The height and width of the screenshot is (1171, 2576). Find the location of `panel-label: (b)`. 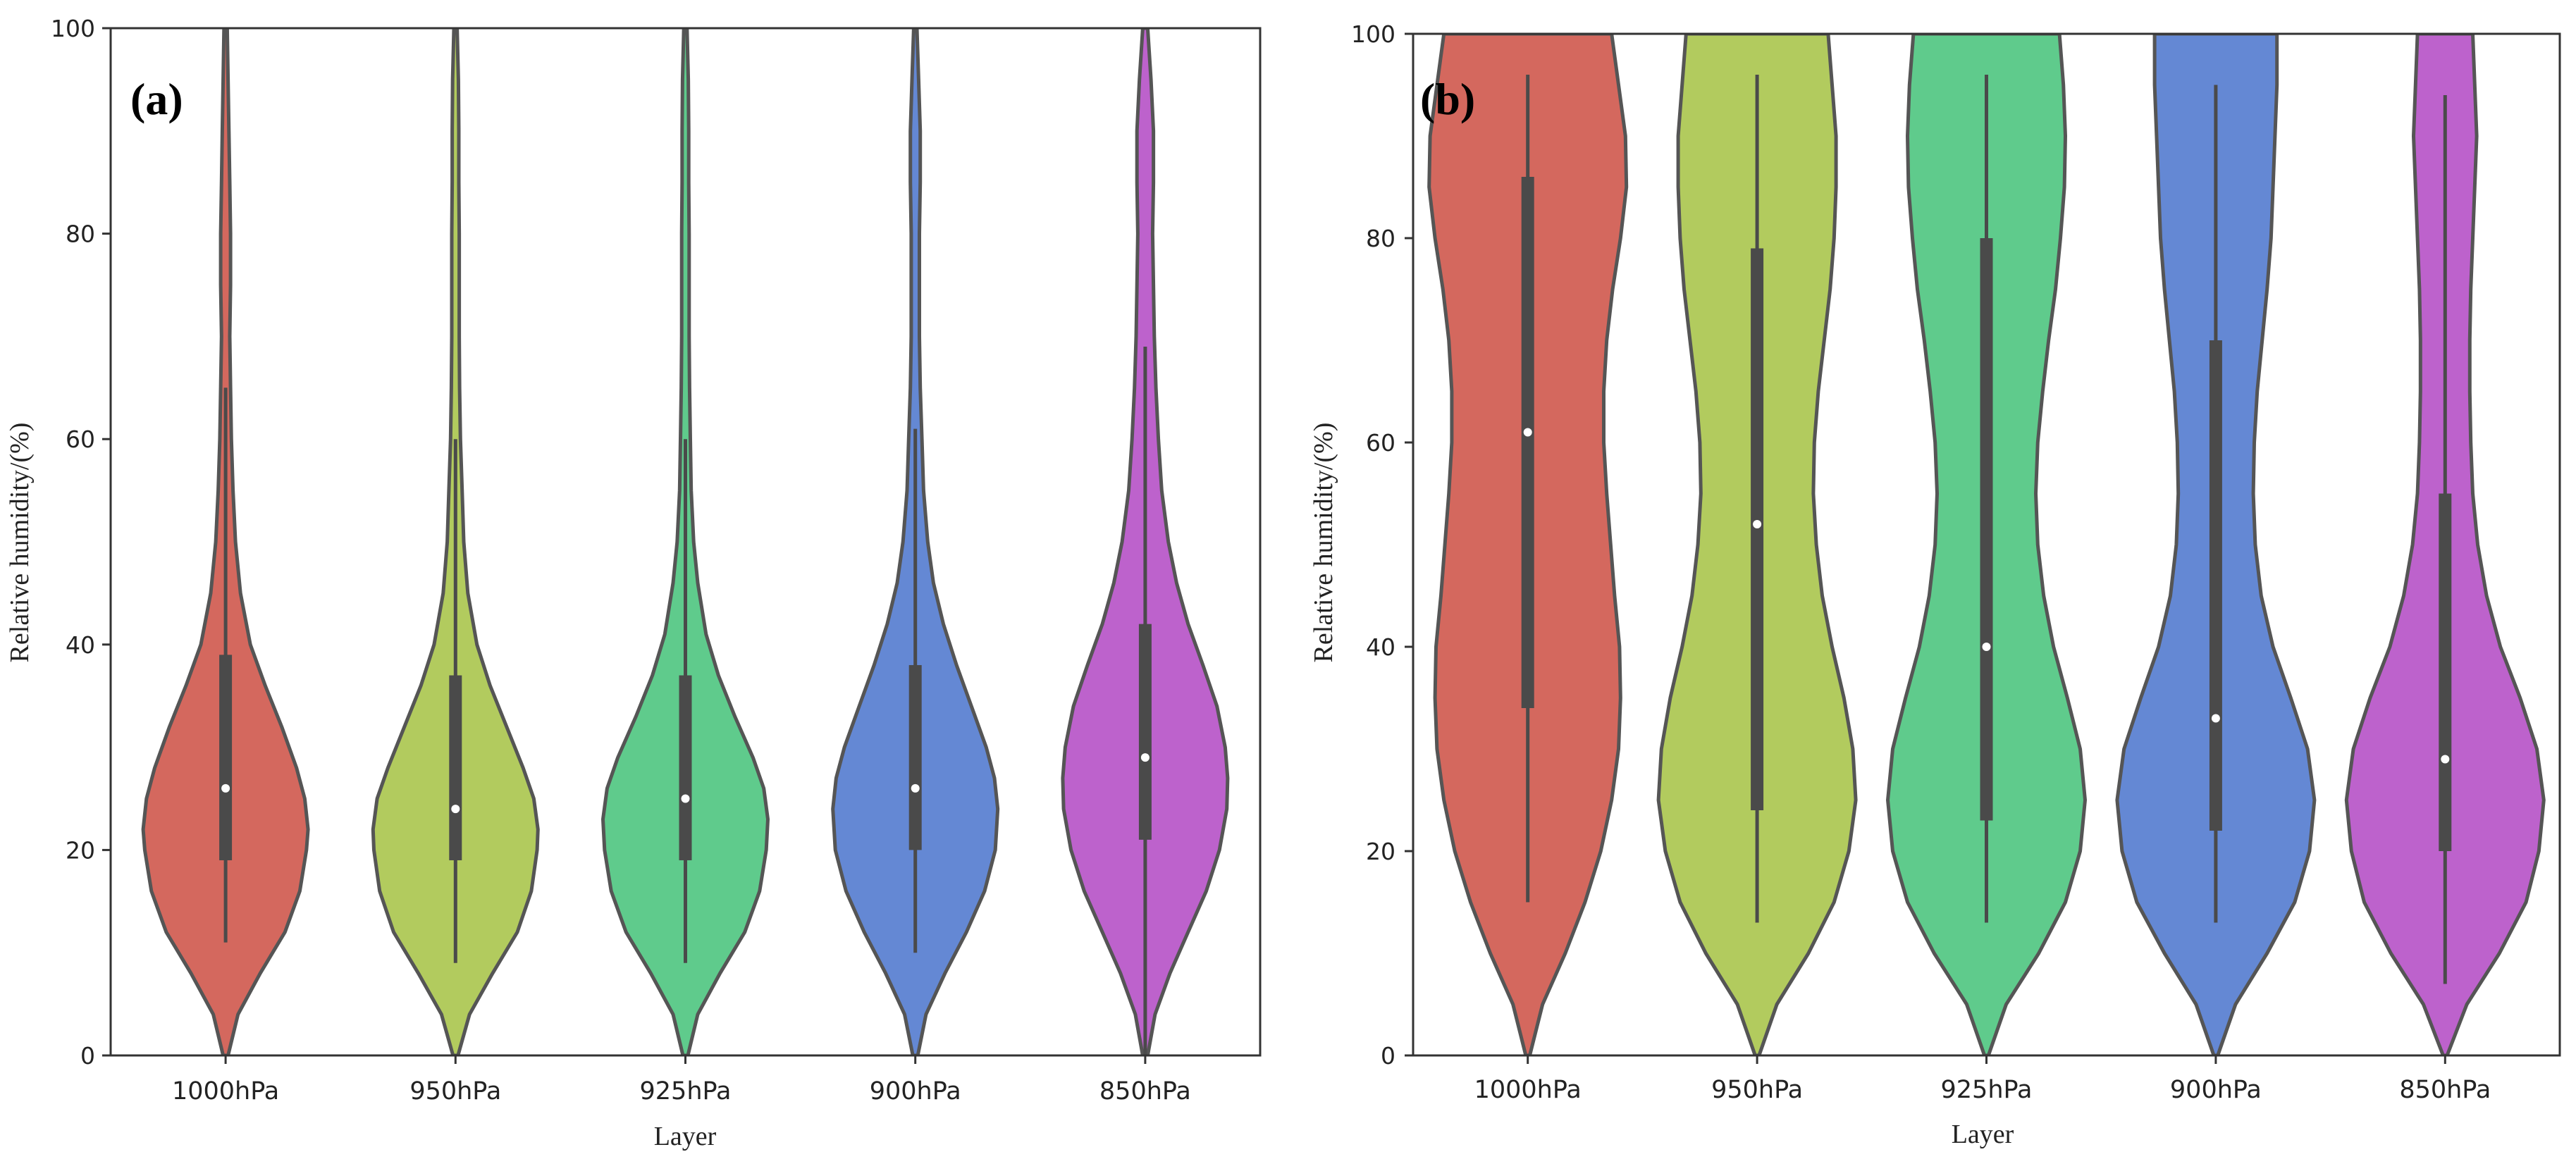

panel-label: (b) is located at coordinates (1447, 99).